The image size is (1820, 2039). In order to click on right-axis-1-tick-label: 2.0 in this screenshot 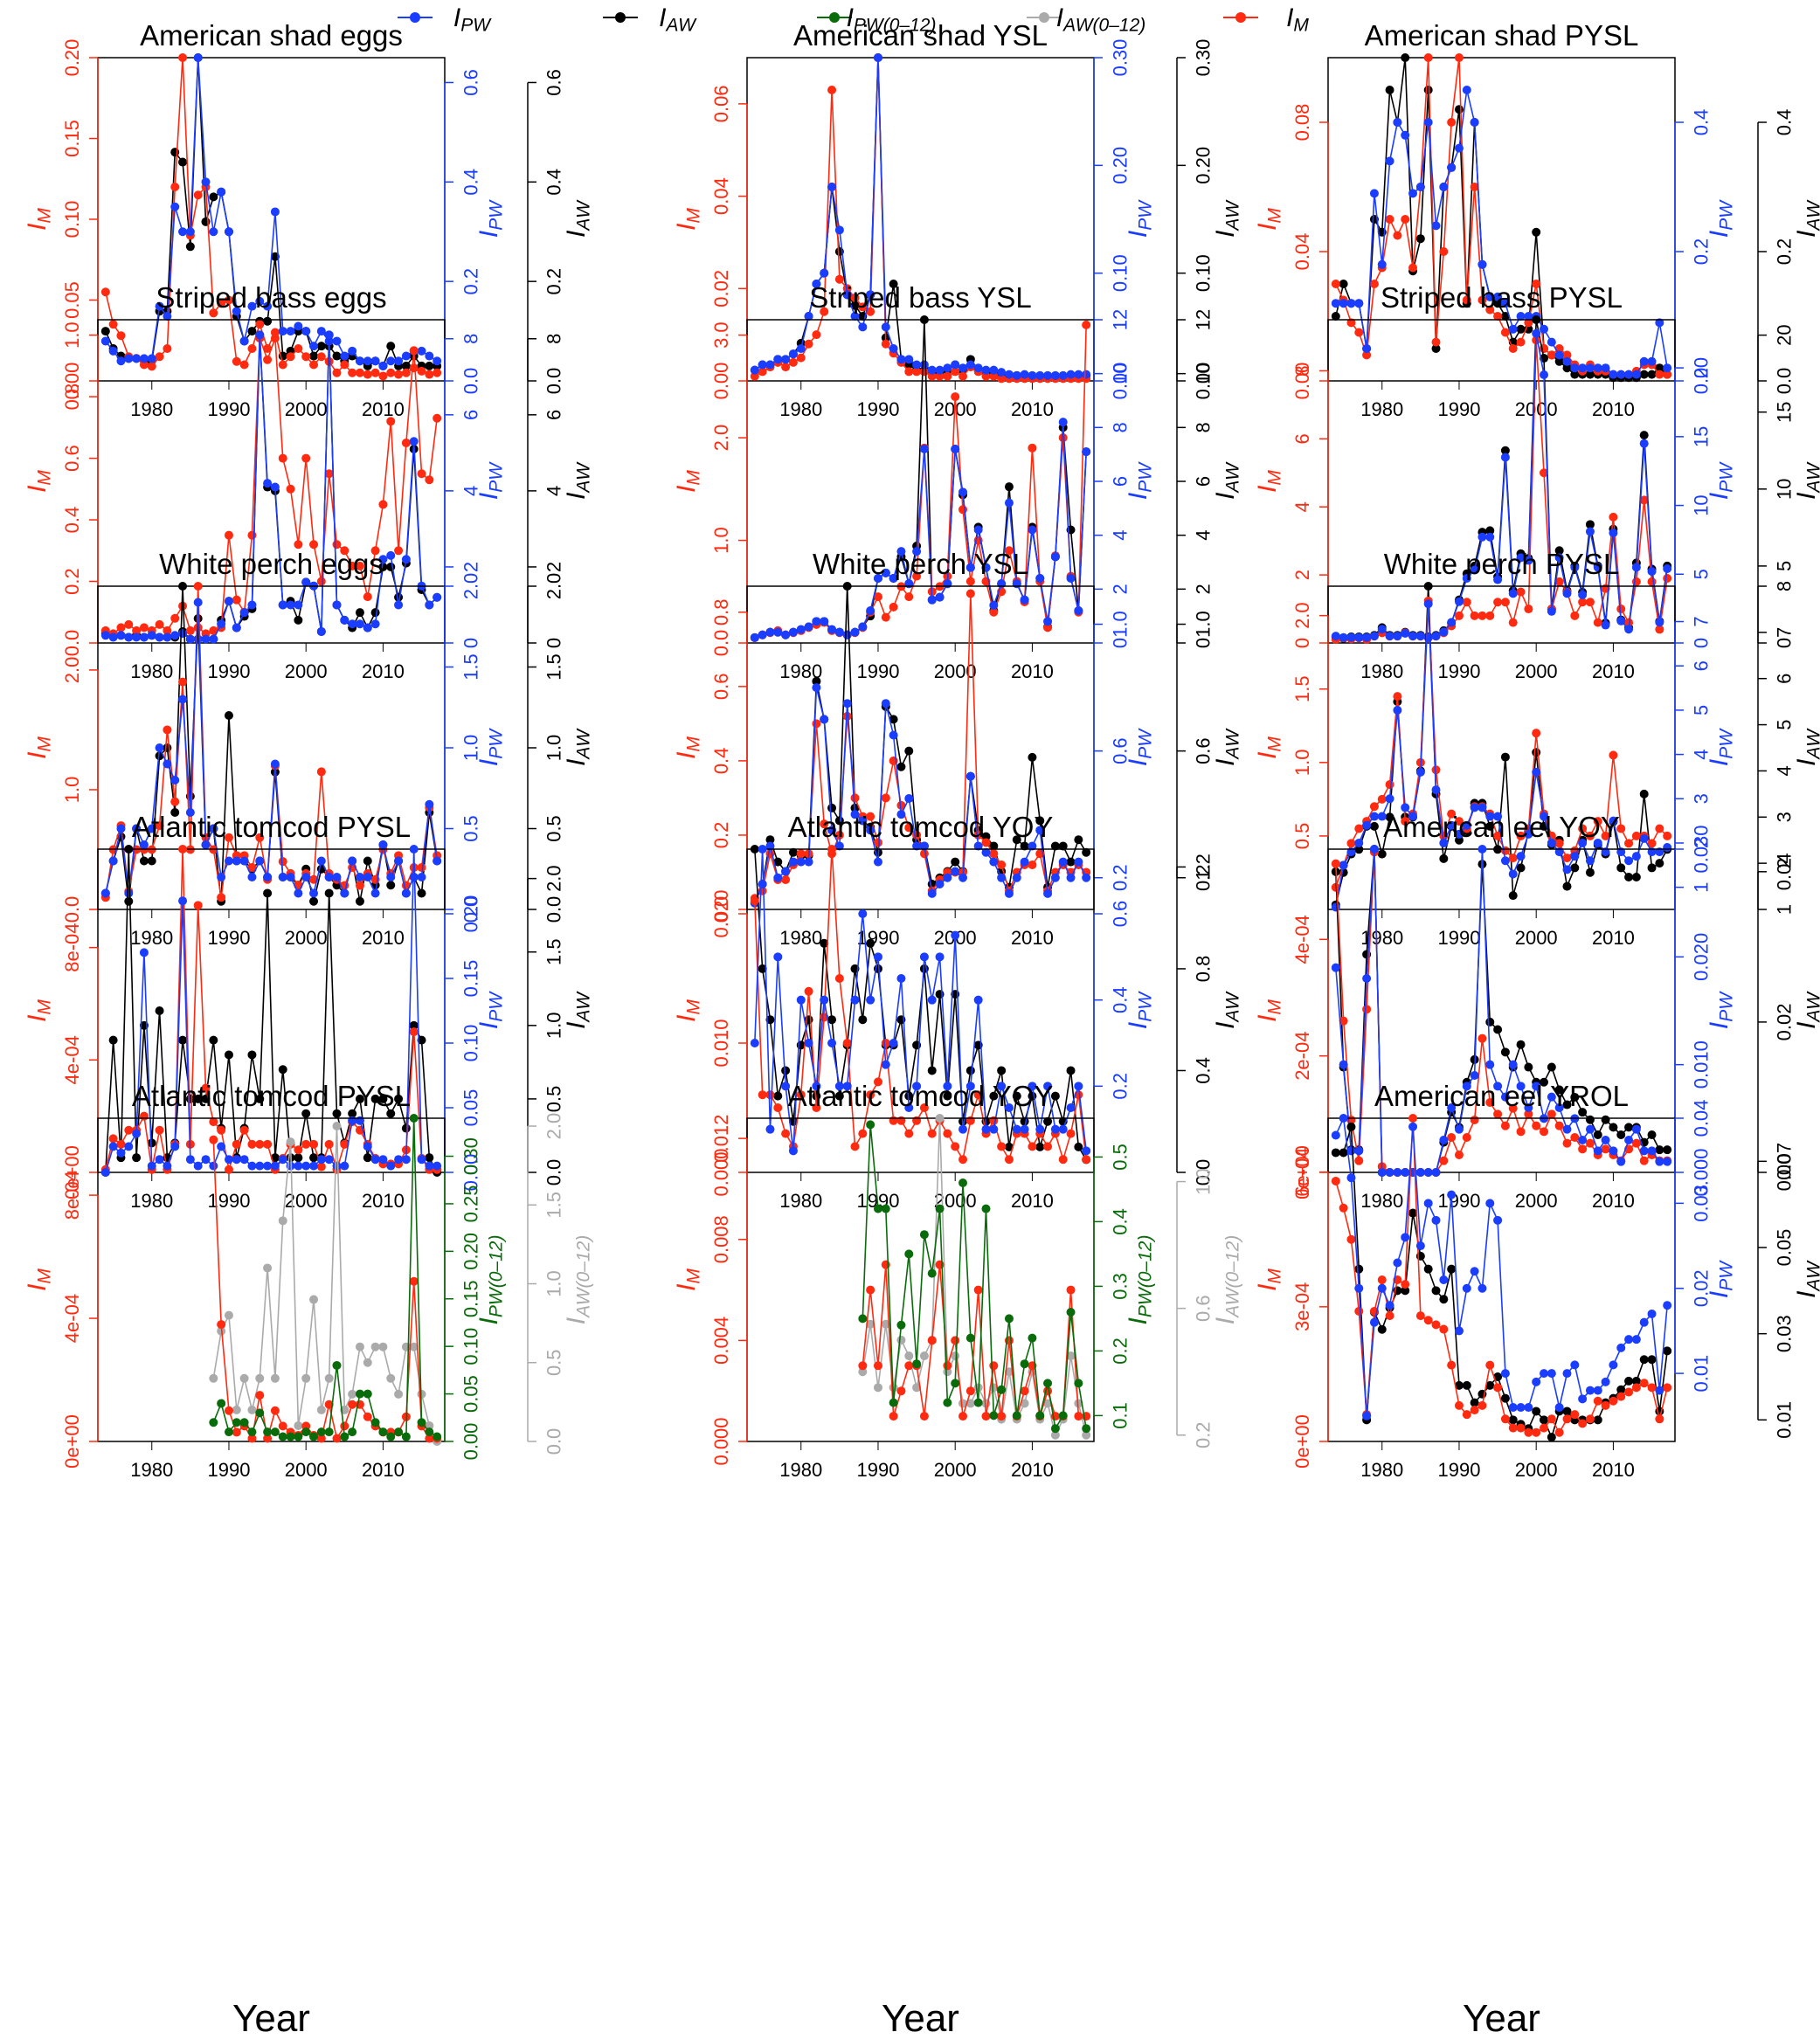, I will do `click(470, 586)`.